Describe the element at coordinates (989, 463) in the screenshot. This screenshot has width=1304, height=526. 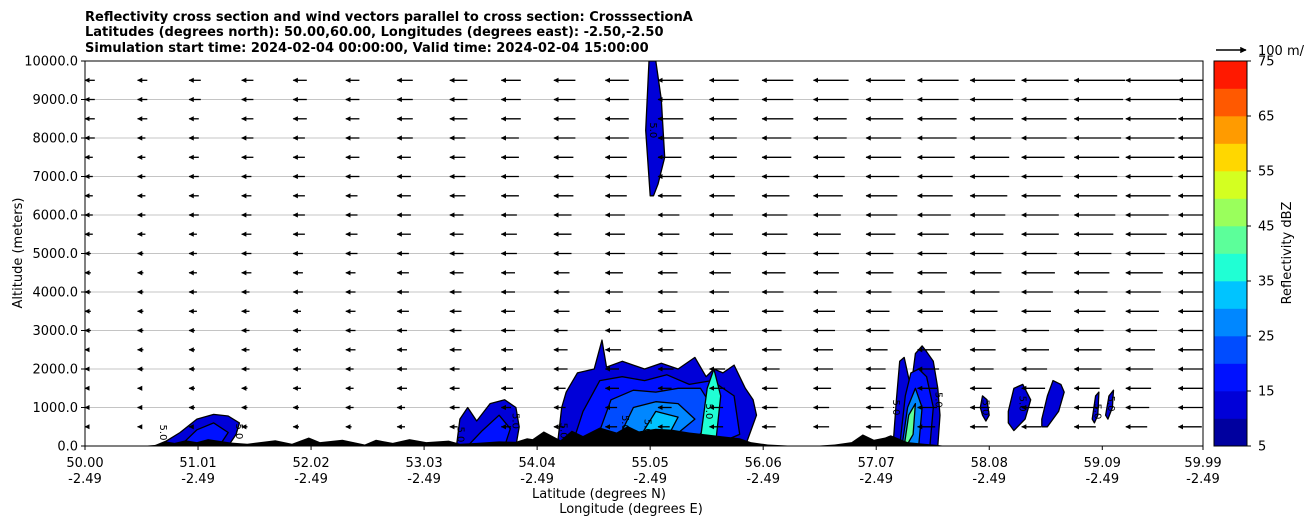
I see `x-tick-label-latitude: 58.08` at that location.